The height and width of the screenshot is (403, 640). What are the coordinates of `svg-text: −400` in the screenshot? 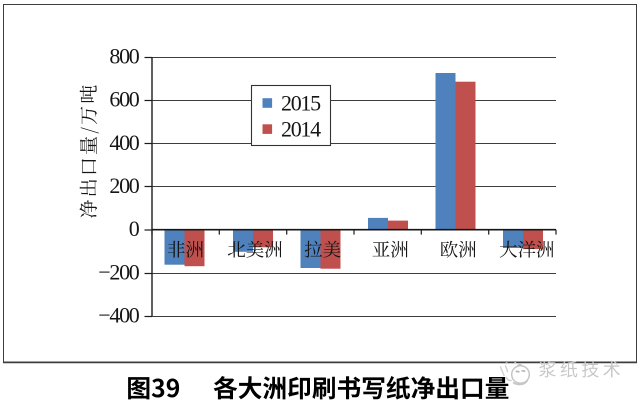 It's located at (119, 314).